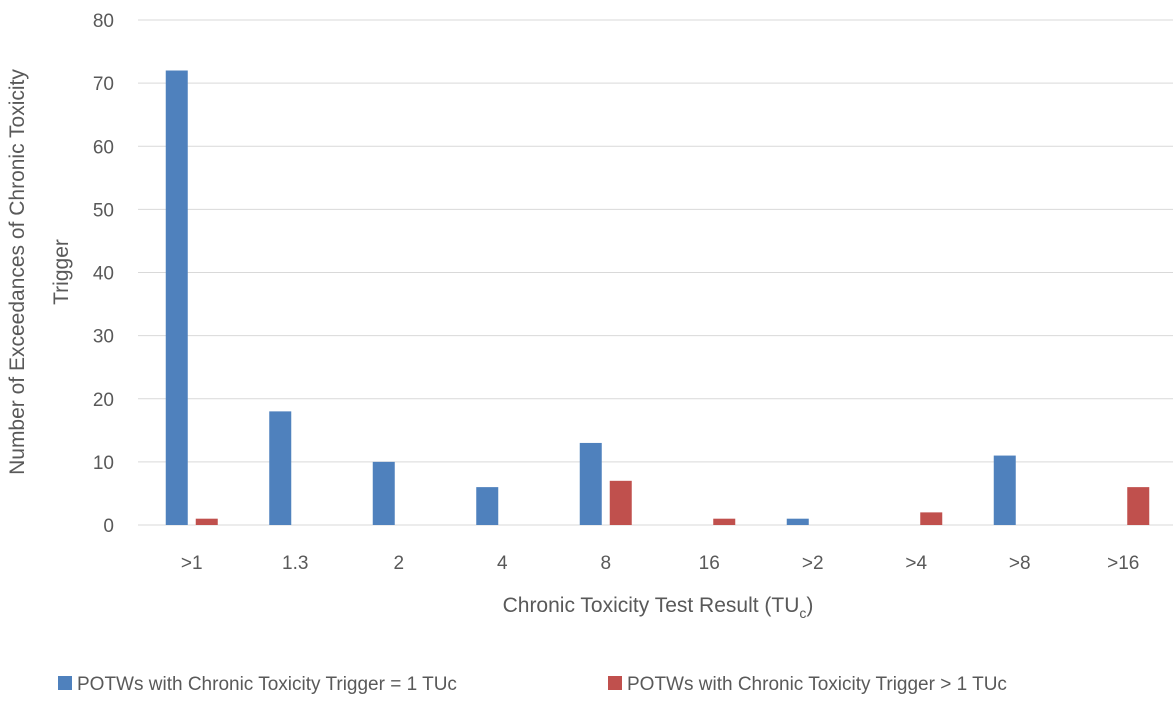 This screenshot has width=1173, height=703. I want to click on y-tick-label: 60, so click(103, 147).